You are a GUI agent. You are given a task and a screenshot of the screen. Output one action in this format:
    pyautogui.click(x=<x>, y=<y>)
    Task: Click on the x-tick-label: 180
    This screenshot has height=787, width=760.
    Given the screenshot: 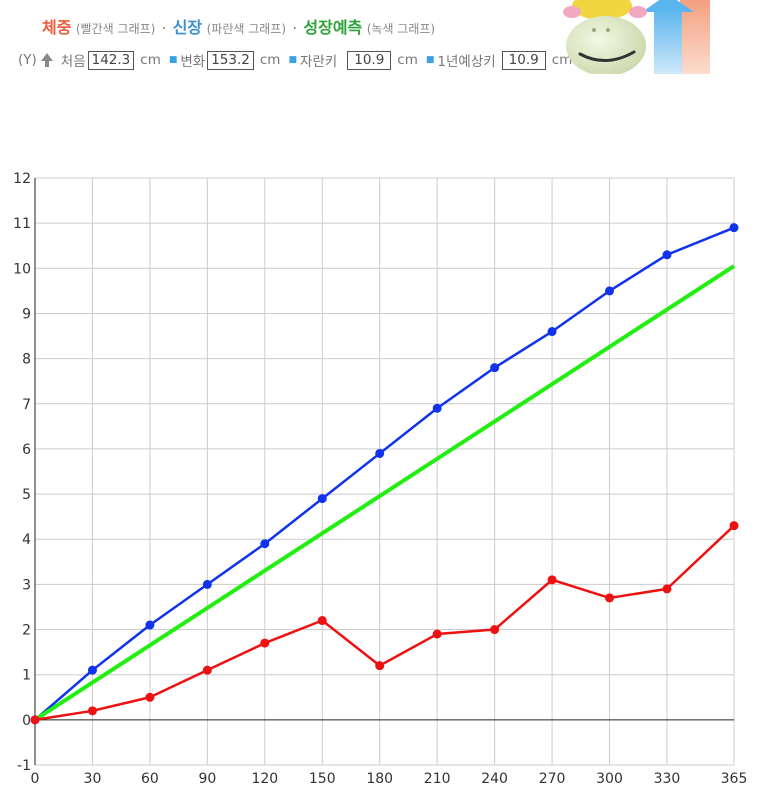 What is the action you would take?
    pyautogui.click(x=379, y=779)
    